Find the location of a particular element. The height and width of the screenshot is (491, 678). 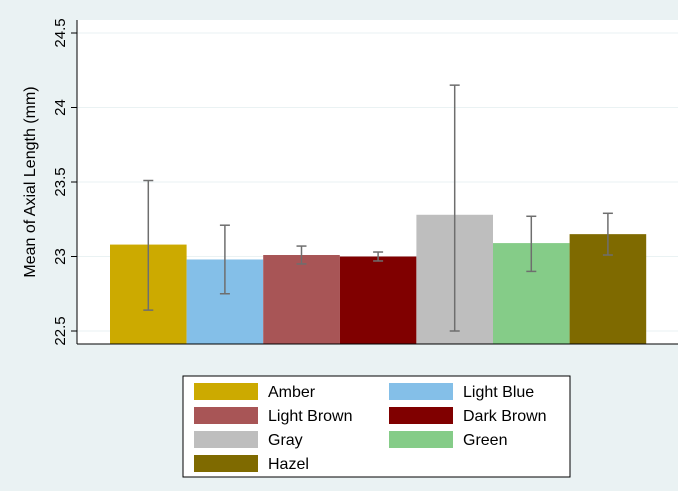

legend-label: Light Brown is located at coordinates (310, 416).